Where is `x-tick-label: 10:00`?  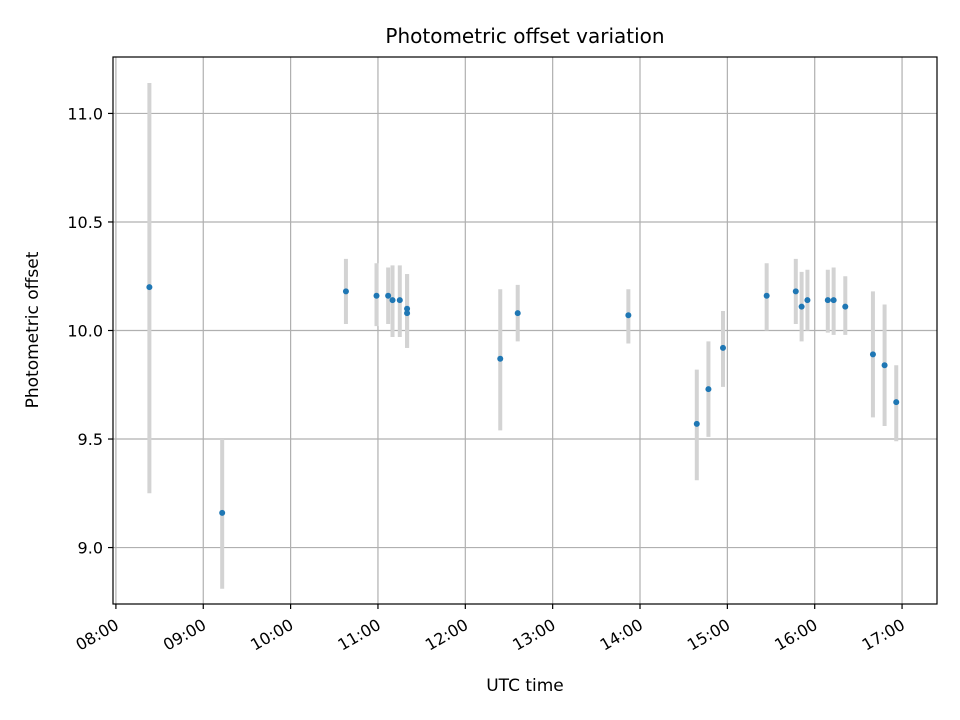 x-tick-label: 10:00 is located at coordinates (271, 635).